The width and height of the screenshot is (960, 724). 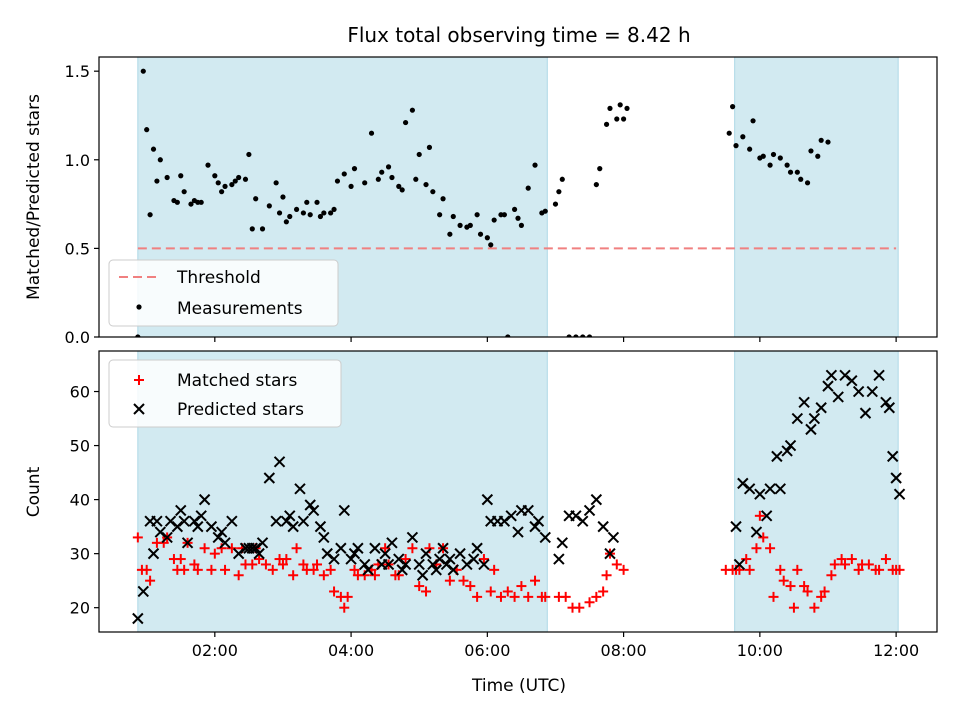 What do you see at coordinates (223, 293) in the screenshot?
I see `legend-top-box` at bounding box center [223, 293].